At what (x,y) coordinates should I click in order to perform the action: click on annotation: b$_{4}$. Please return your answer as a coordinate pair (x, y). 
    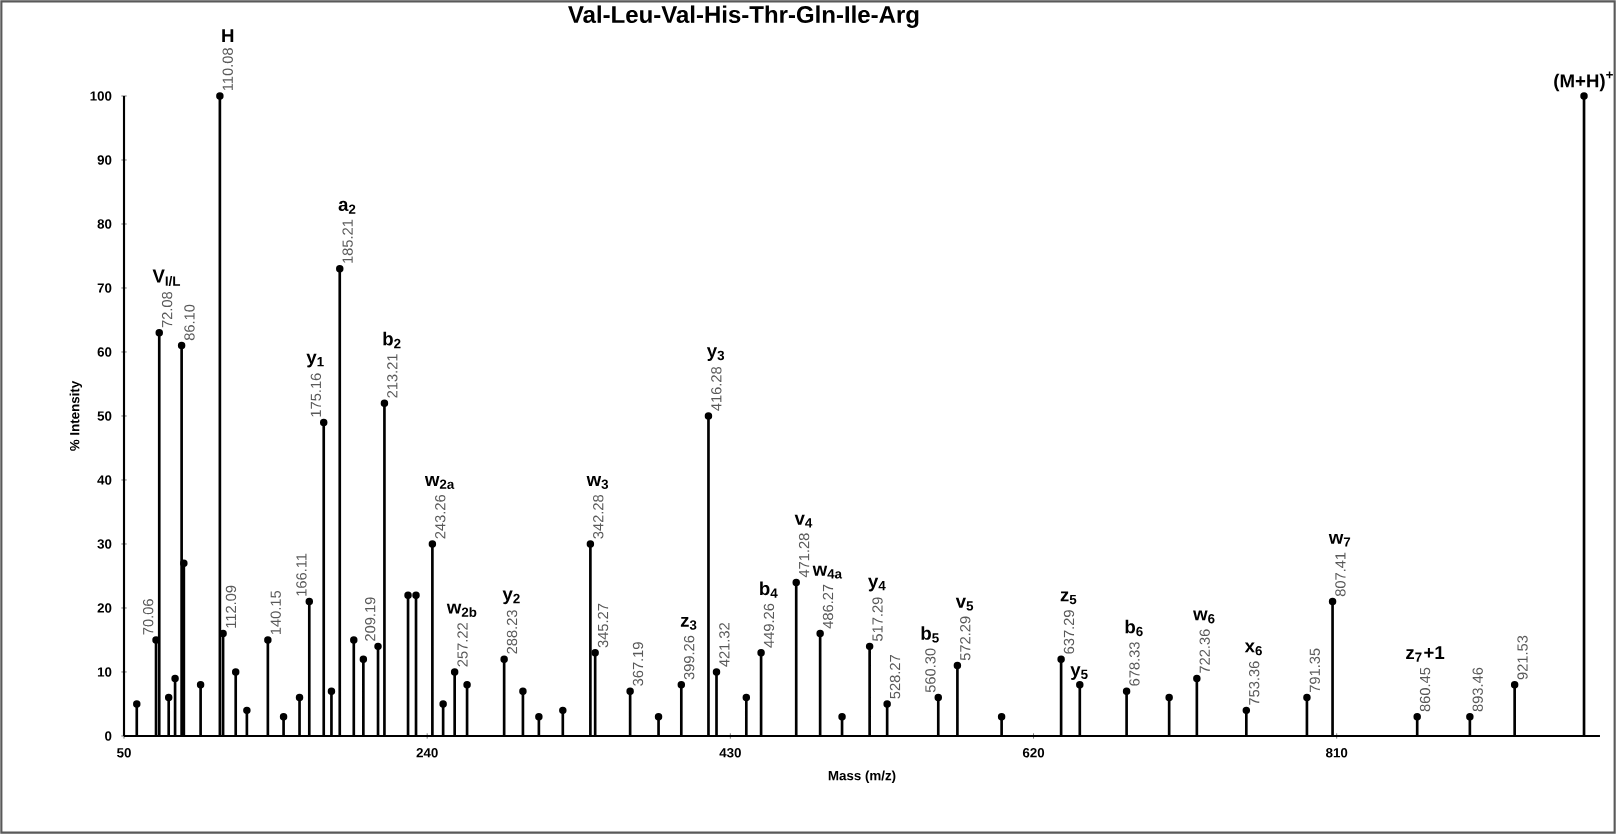
    Looking at the image, I should click on (769, 589).